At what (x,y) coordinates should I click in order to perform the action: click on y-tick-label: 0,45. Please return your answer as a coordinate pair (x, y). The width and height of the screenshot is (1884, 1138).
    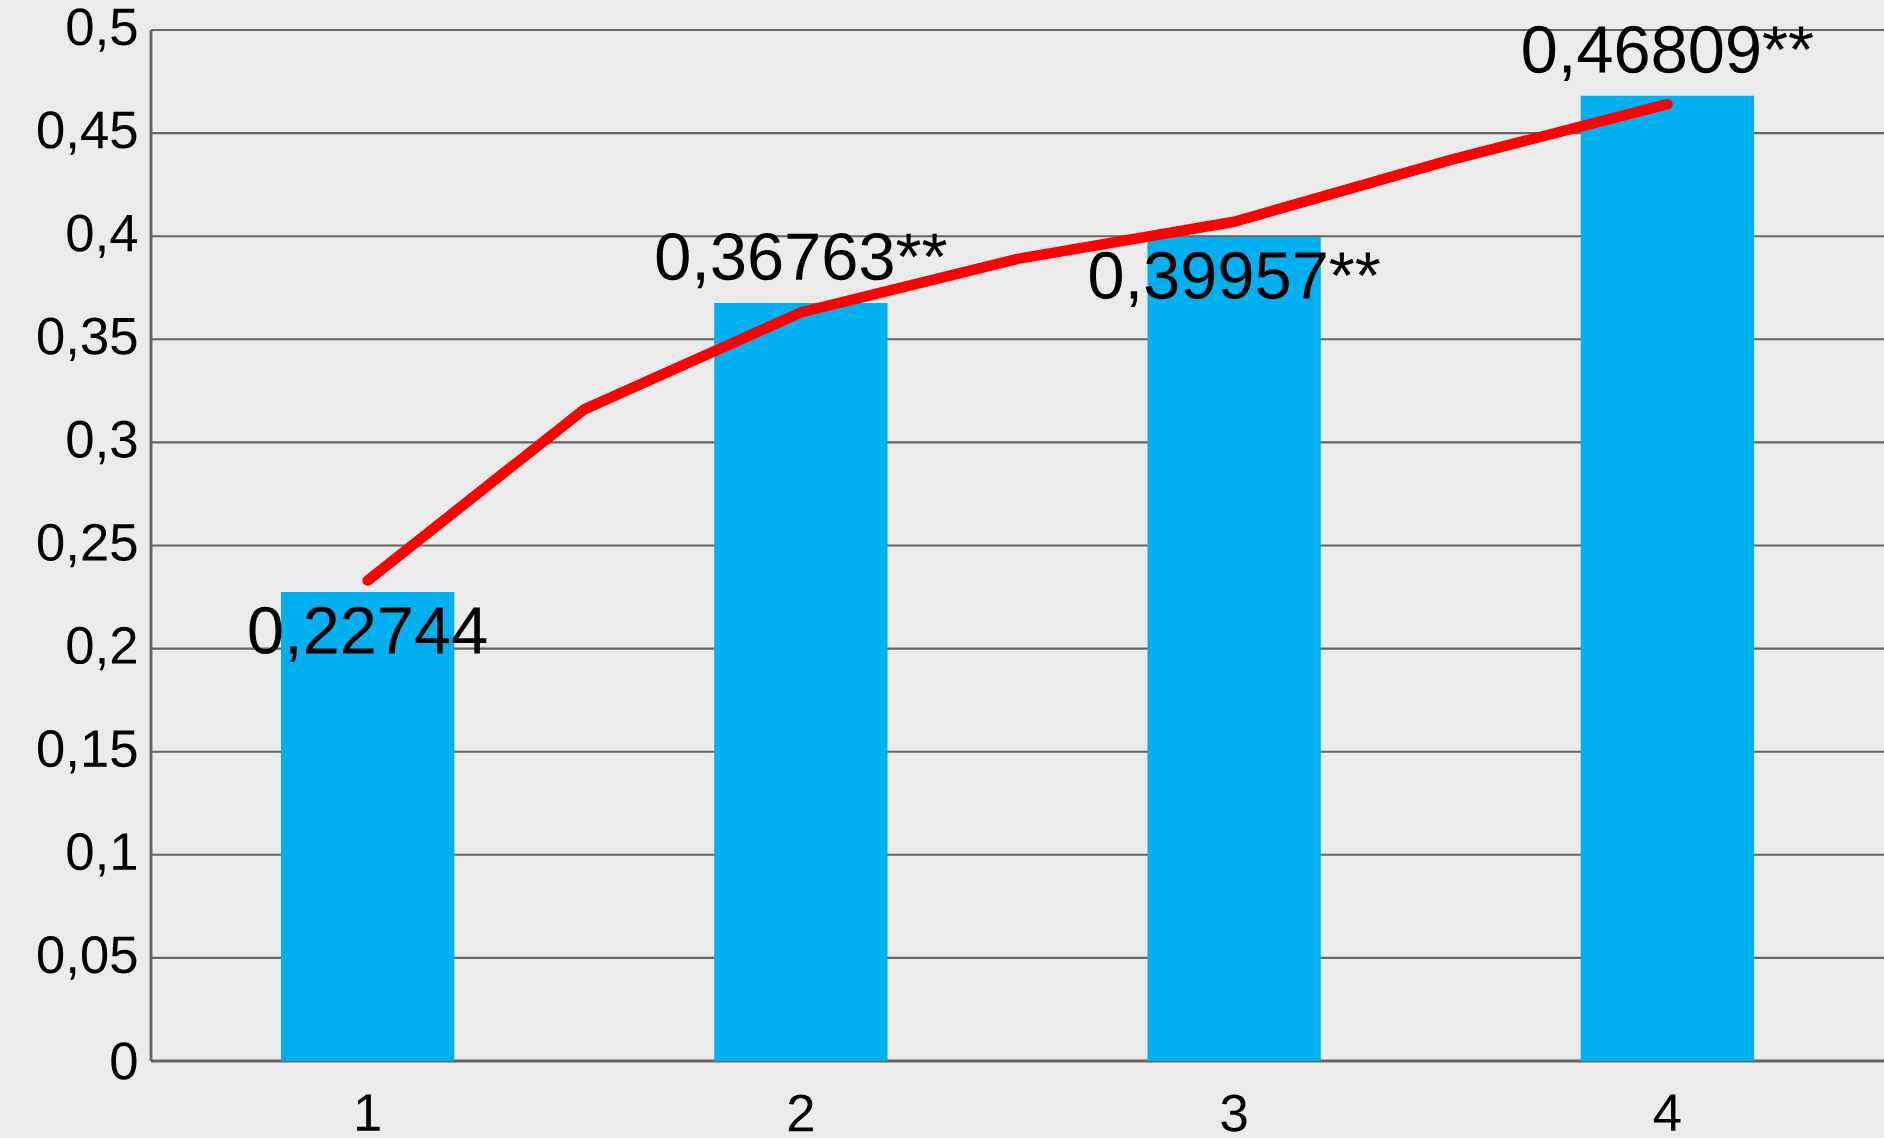
    Looking at the image, I should click on (87, 133).